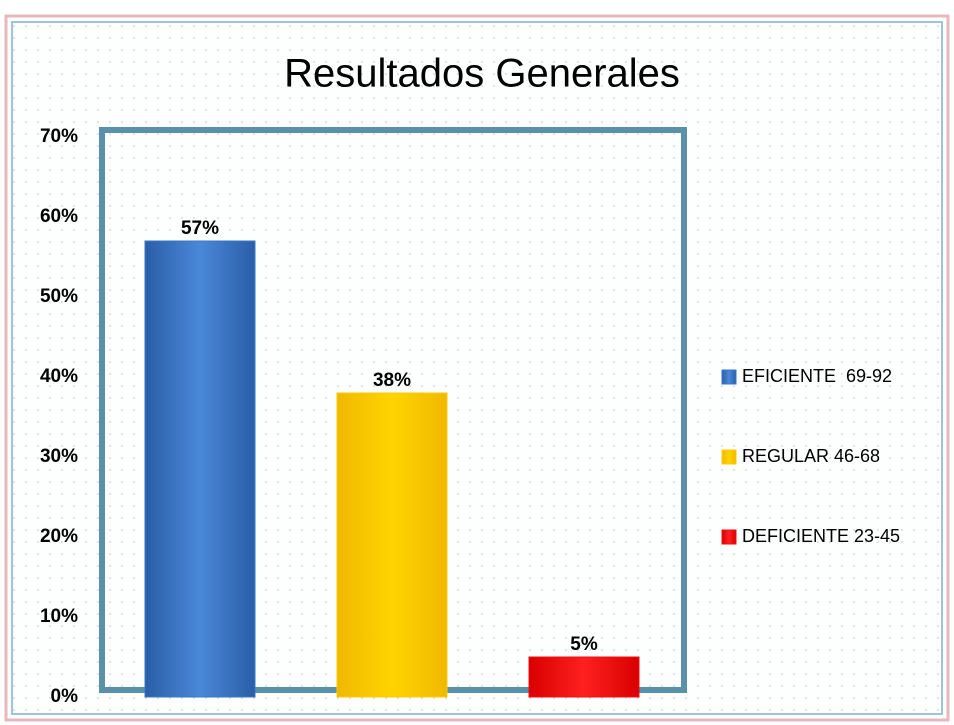  What do you see at coordinates (392, 380) in the screenshot?
I see `value-label: 38%` at bounding box center [392, 380].